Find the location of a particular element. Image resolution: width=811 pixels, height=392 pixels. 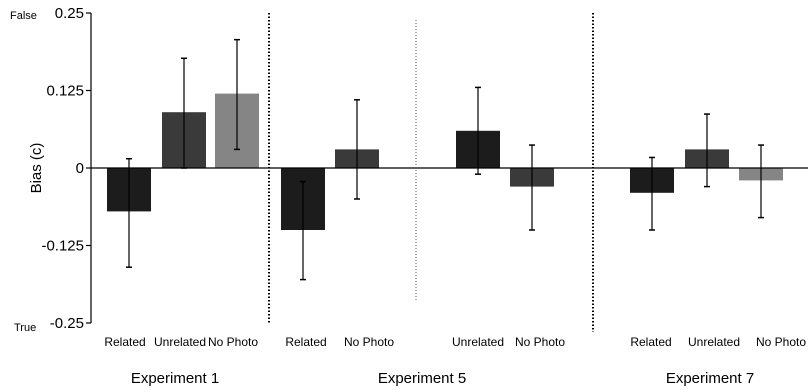

group-label: Experiment 7 is located at coordinates (710, 378).